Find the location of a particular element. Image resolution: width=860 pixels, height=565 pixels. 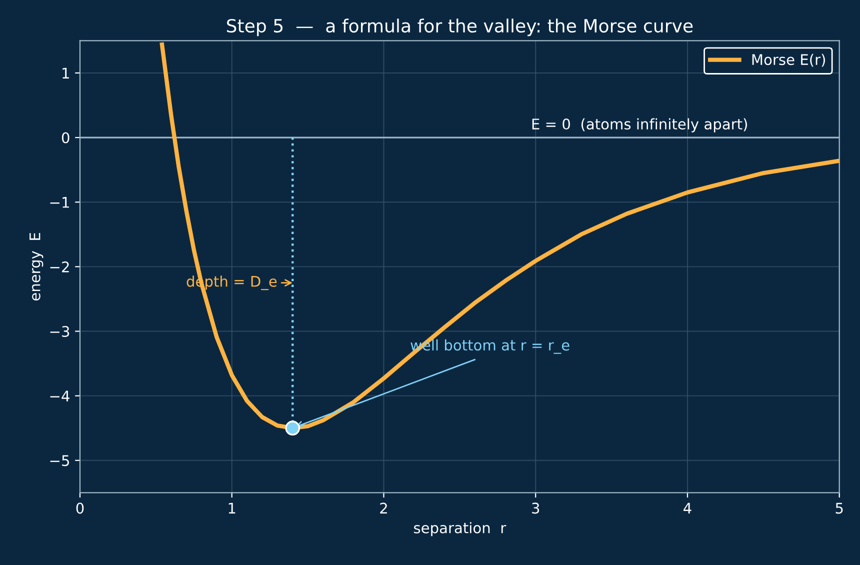

chart-title: Step 5 — a formula for the valley: the Morse curve is located at coordinates (459, 27).